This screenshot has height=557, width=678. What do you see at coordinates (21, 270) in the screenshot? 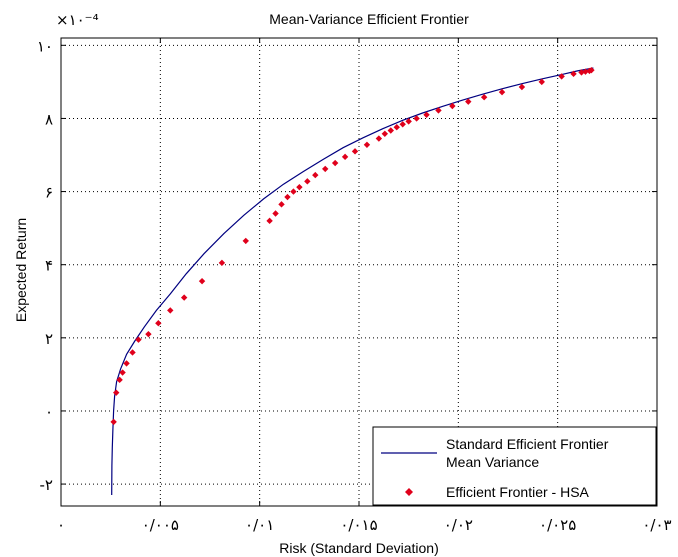
I see `y-axis-label: Expected Return` at bounding box center [21, 270].